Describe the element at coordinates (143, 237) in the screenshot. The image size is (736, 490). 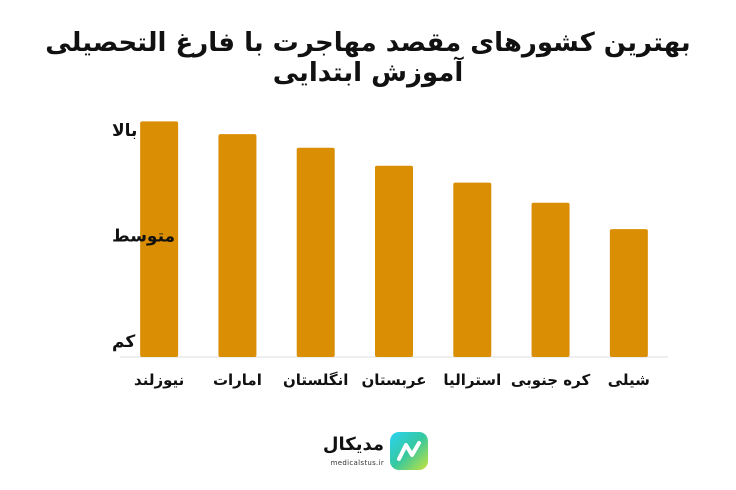
I see `y-tick-label: متوسط` at that location.